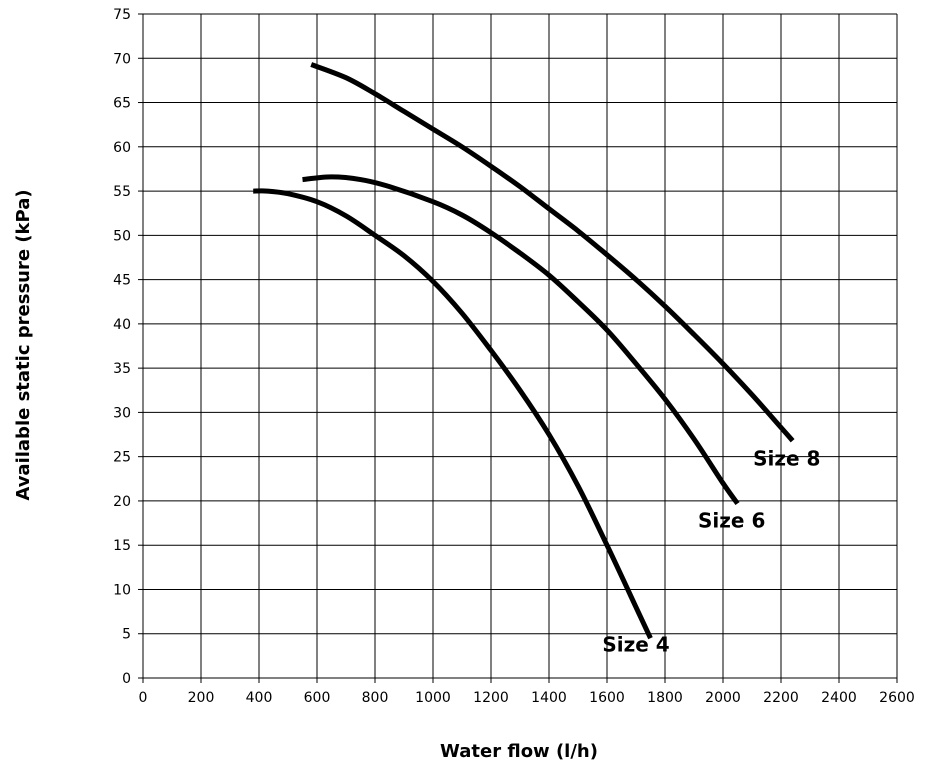 The width and height of the screenshot is (928, 772). What do you see at coordinates (23, 344) in the screenshot?
I see `y-axis-title: Available static pressure (kPa)` at bounding box center [23, 344].